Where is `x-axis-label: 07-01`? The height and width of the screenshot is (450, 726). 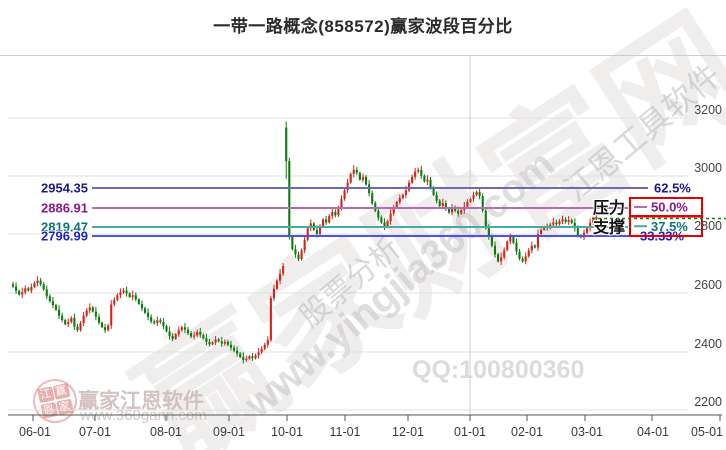 x-axis-label: 07-01 is located at coordinates (95, 432).